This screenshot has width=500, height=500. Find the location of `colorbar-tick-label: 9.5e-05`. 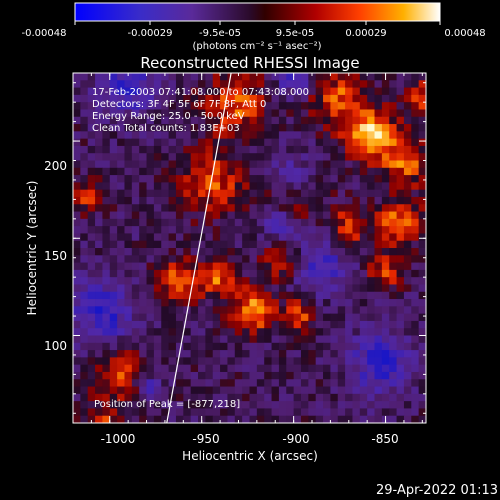

colorbar-tick-label: 9.5e-05 is located at coordinates (295, 33).